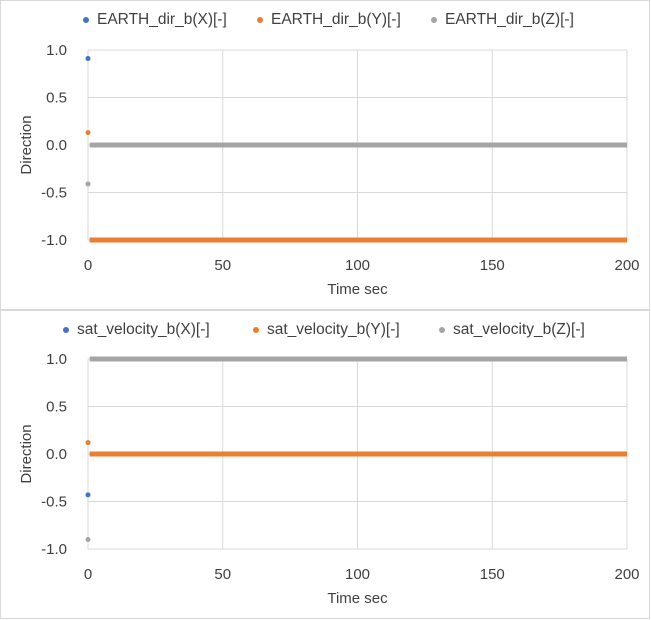 This screenshot has width=651, height=620. I want to click on legend-label: EARTH_dir_b(Y)[-], so click(336, 19).